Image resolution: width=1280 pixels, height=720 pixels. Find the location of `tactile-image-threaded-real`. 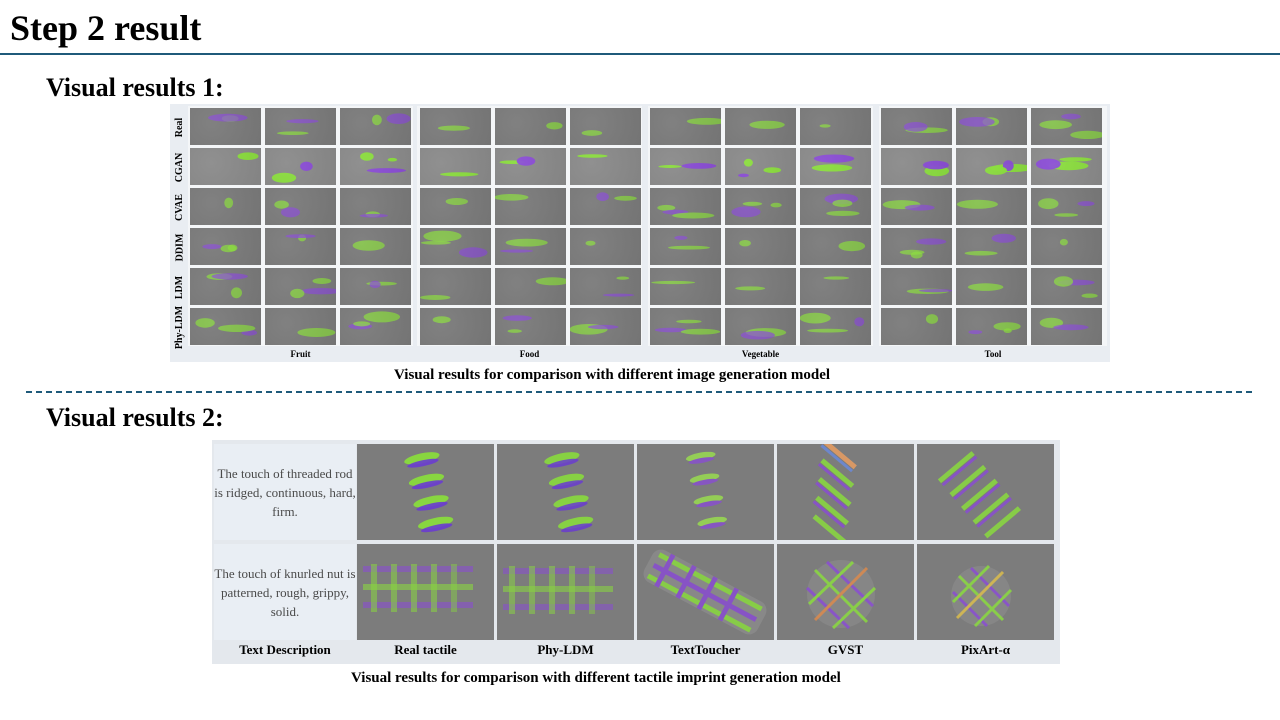

tactile-image-threaded-real is located at coordinates (425, 492).